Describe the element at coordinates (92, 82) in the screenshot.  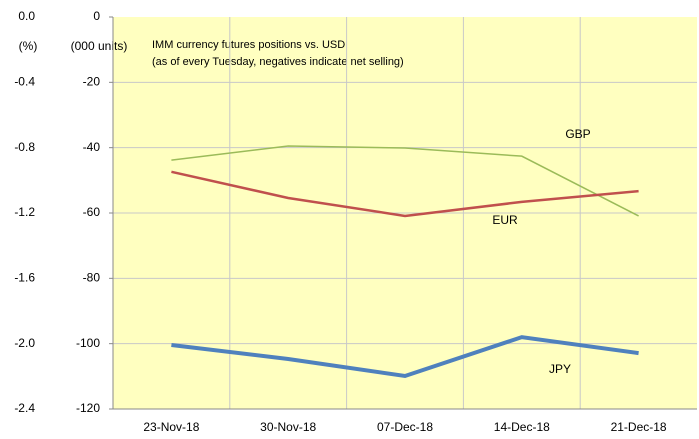
I see `y-tick-label: -20` at that location.